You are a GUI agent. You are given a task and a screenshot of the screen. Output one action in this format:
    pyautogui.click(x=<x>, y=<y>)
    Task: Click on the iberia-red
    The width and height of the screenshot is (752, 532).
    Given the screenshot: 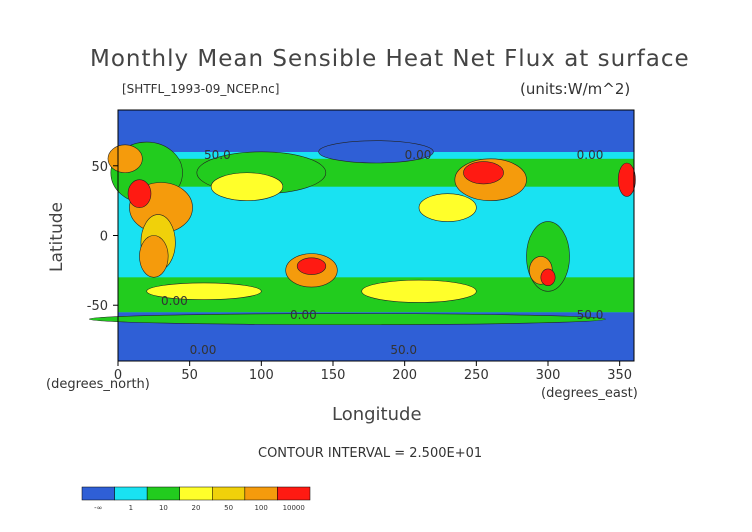 What is the action you would take?
    pyautogui.click(x=626, y=179)
    